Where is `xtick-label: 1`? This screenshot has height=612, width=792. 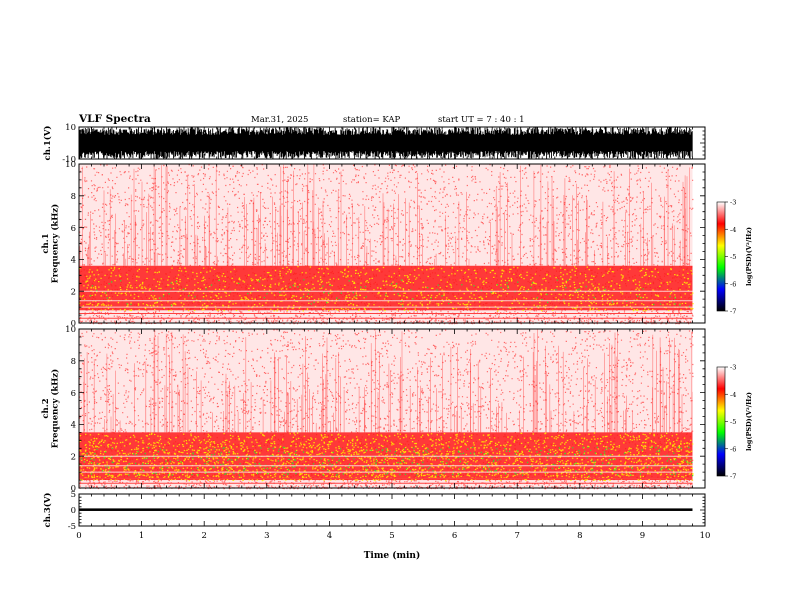
xtick-label: 1 is located at coordinates (141, 536).